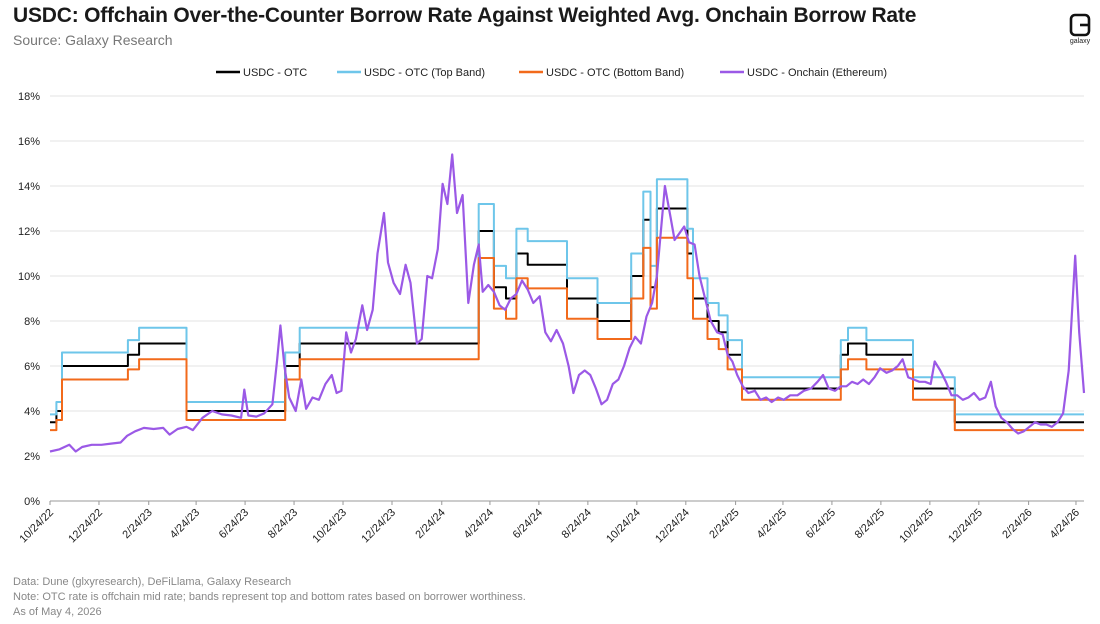  Describe the element at coordinates (528, 524) in the screenshot. I see `x-tick-label: 6/24/24` at that location.